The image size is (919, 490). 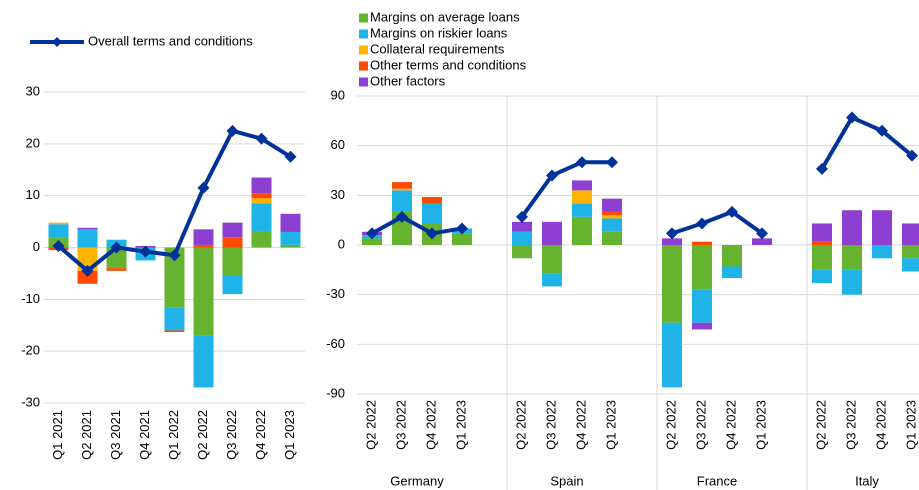 I want to click on y-tick-label: 10, so click(x=33, y=194).